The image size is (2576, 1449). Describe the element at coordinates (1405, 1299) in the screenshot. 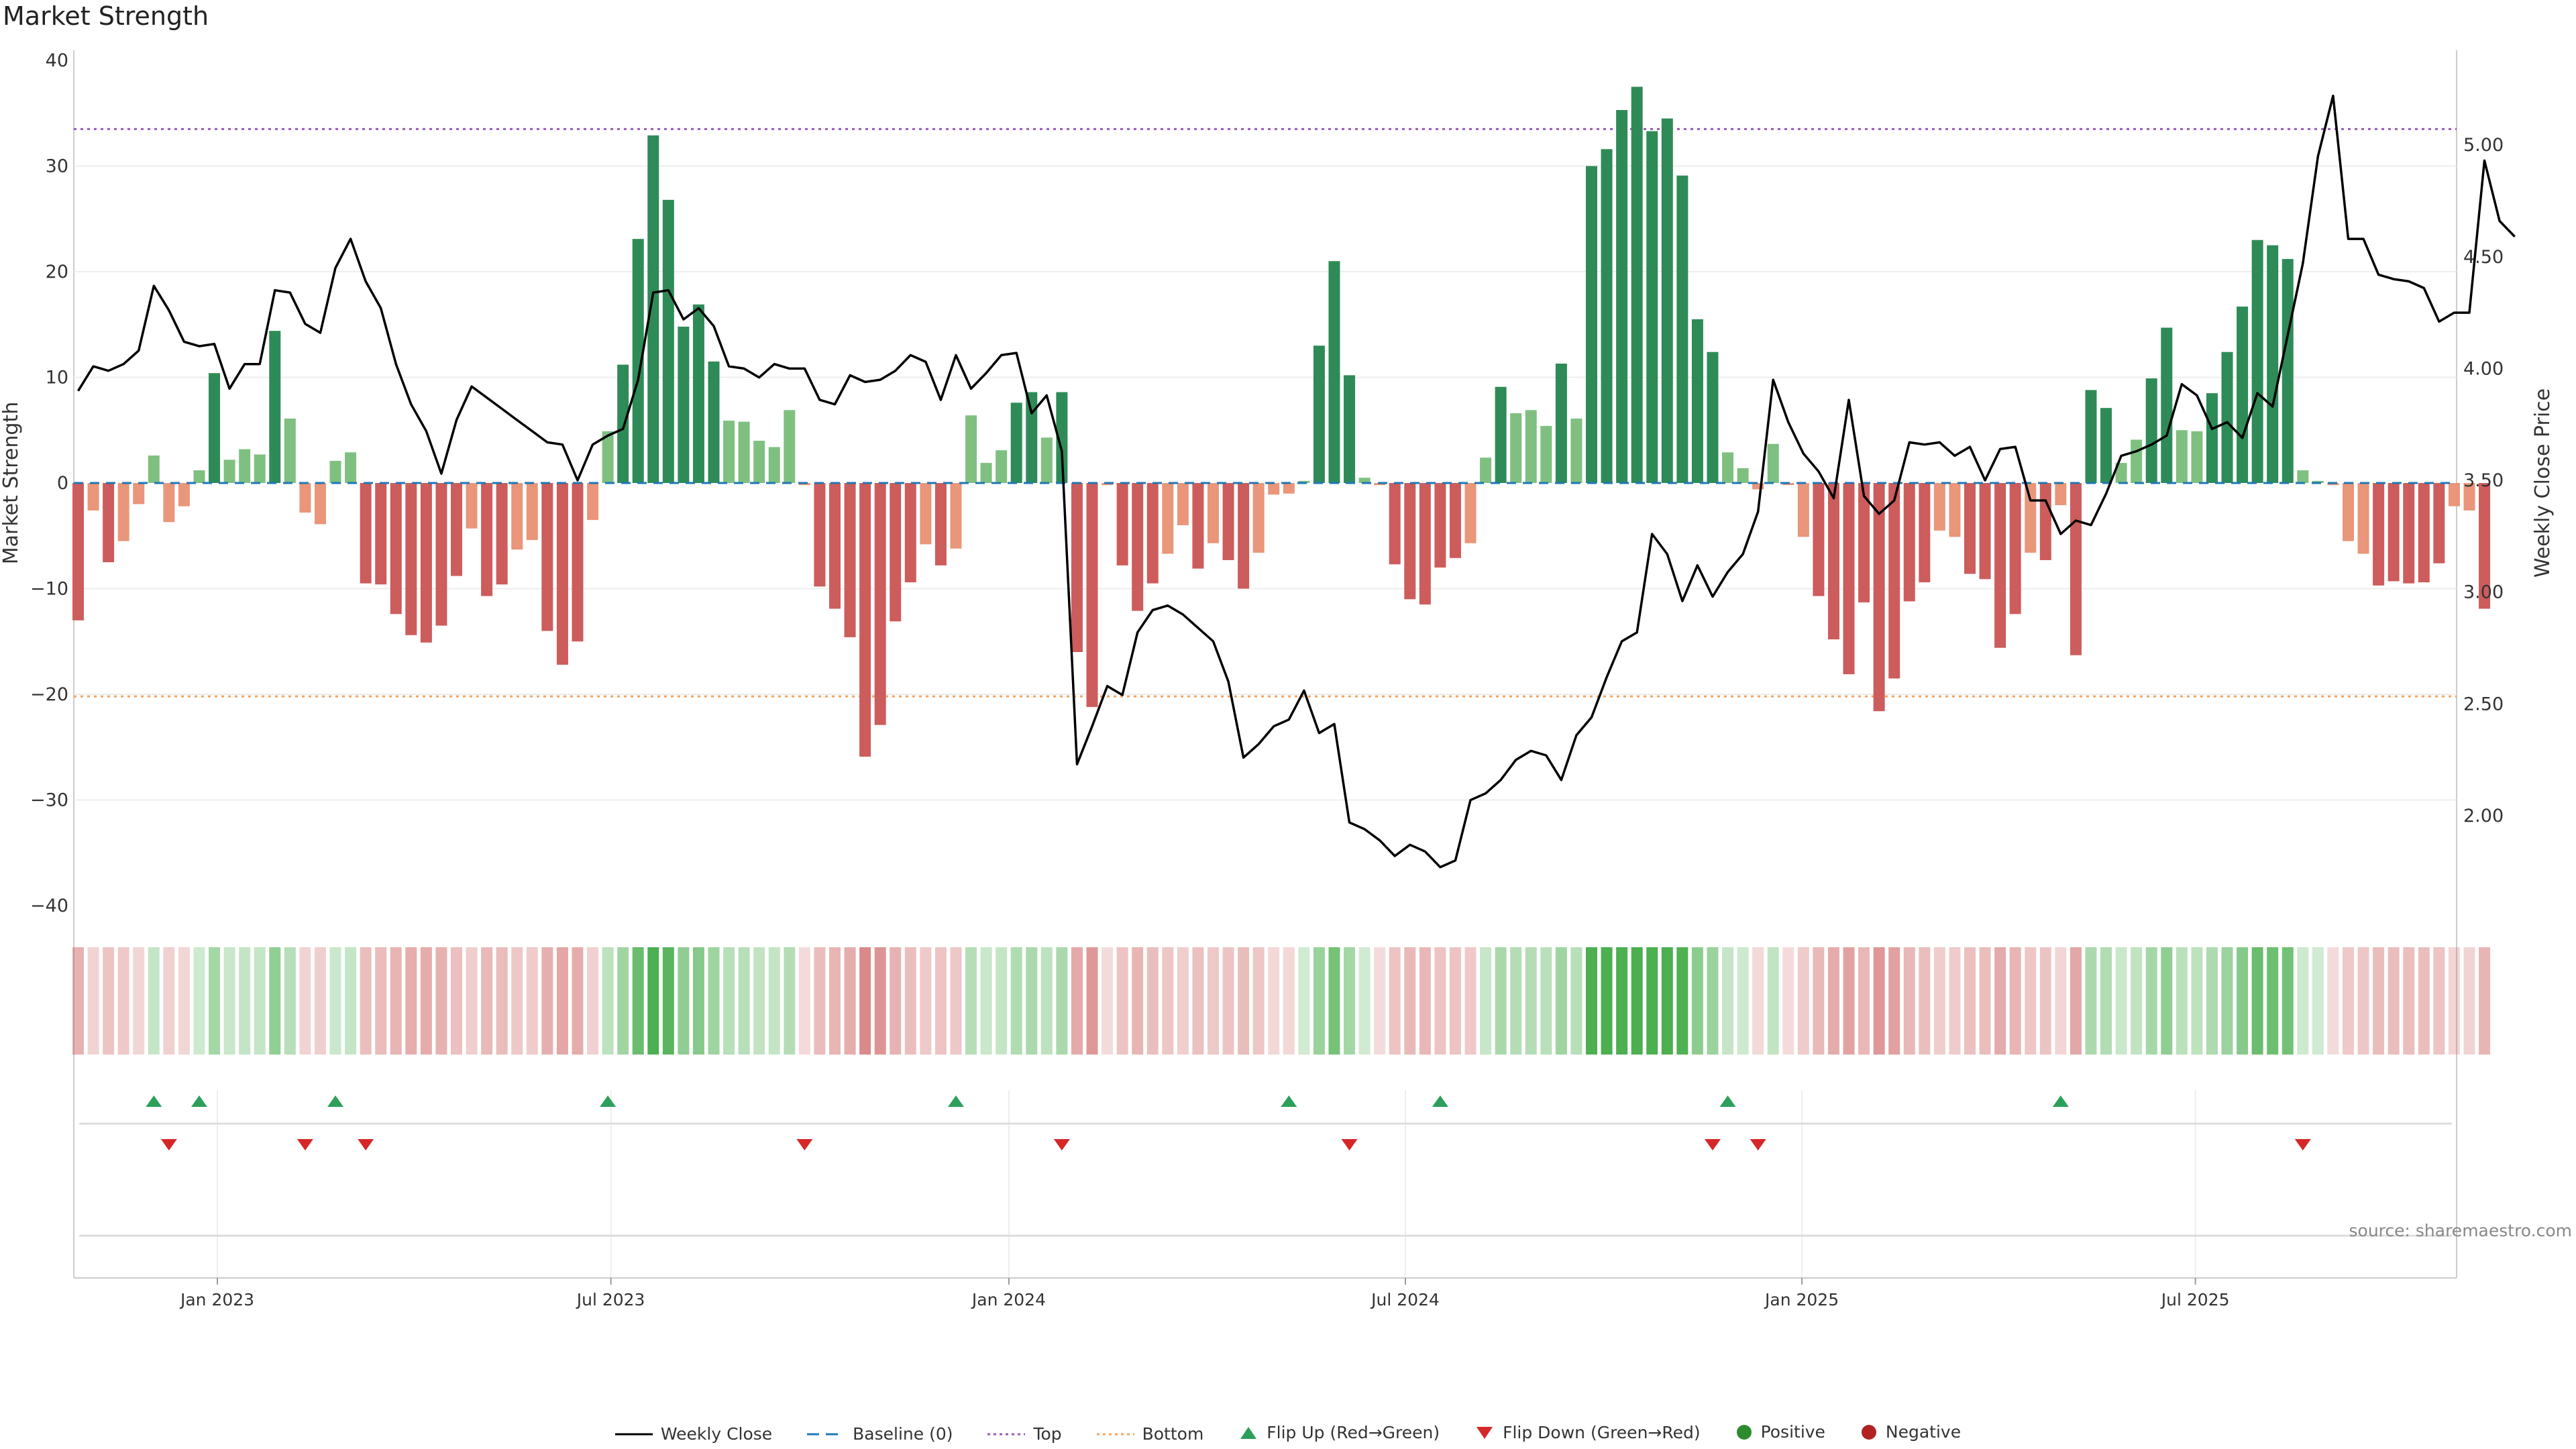

I see `x-tick-label: Jul 2024` at that location.